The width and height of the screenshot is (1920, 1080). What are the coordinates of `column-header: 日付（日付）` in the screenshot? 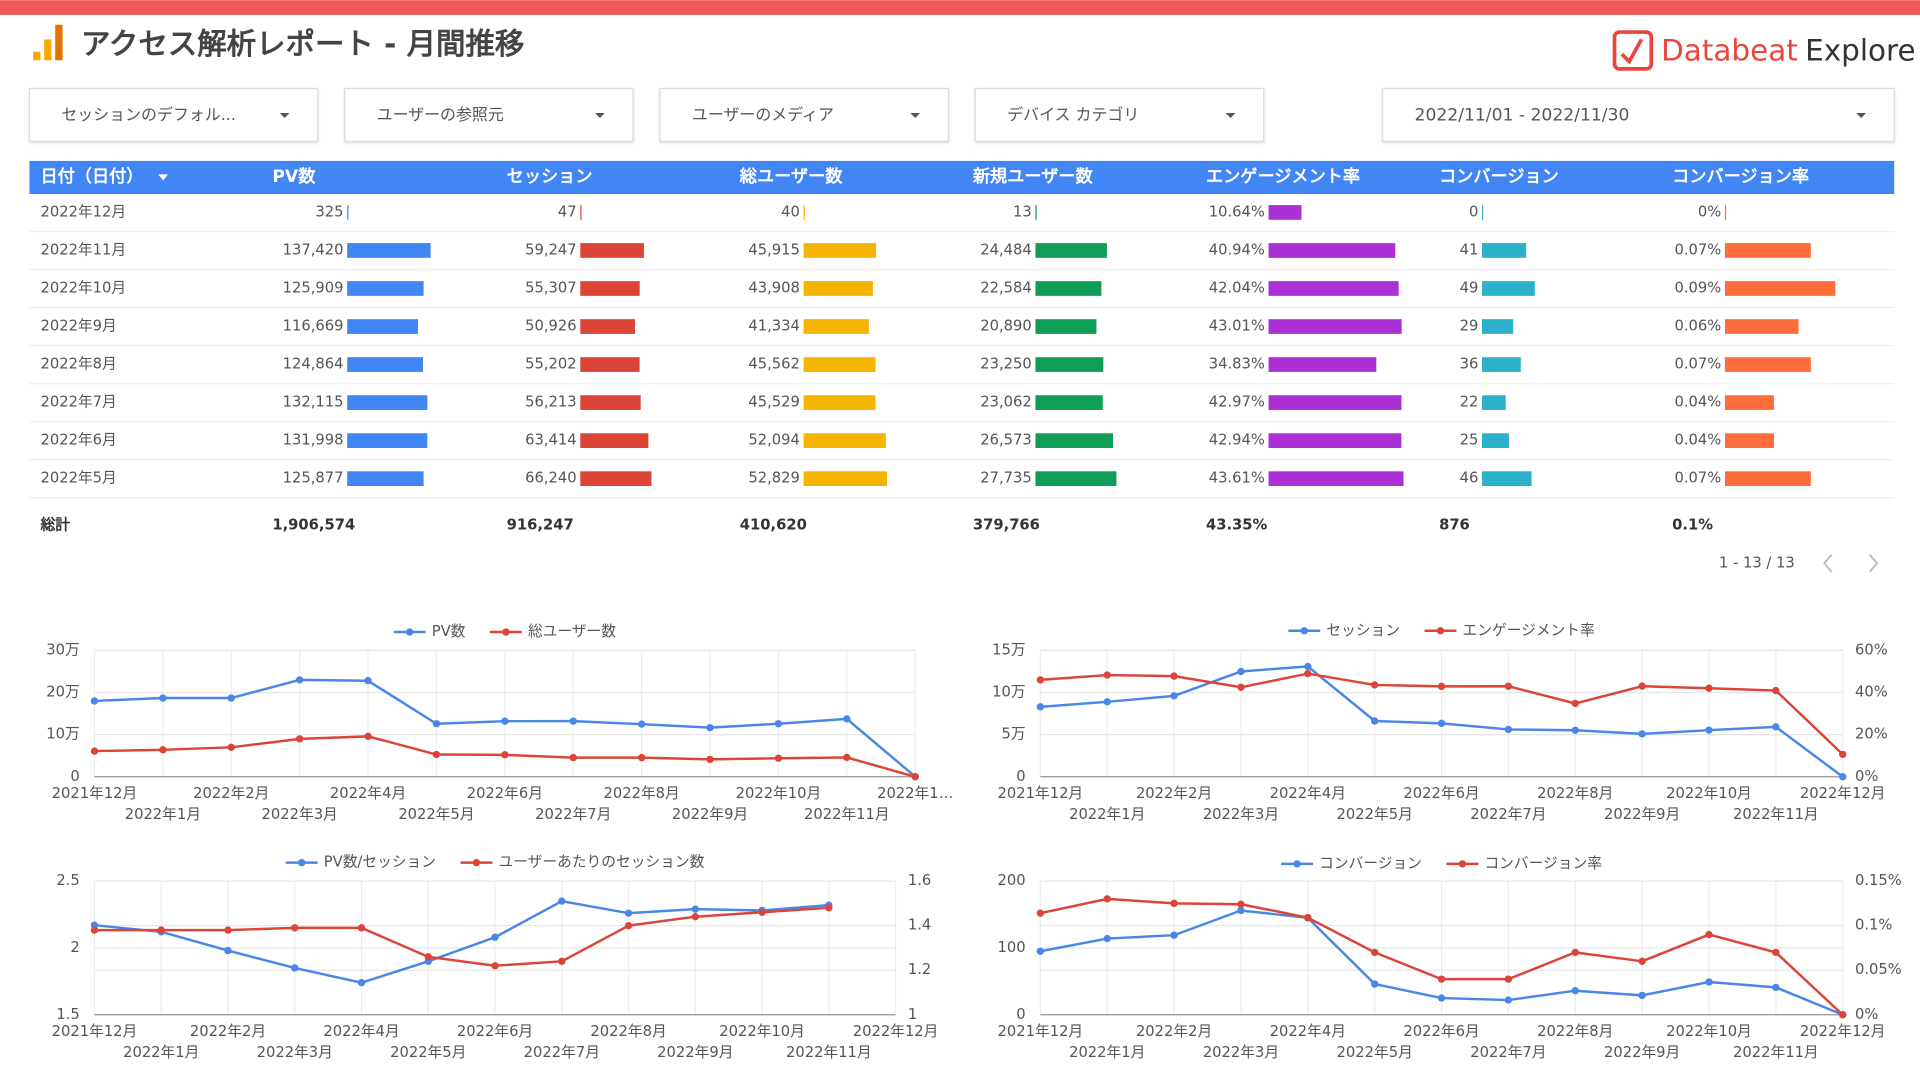 It's located at (91, 176).